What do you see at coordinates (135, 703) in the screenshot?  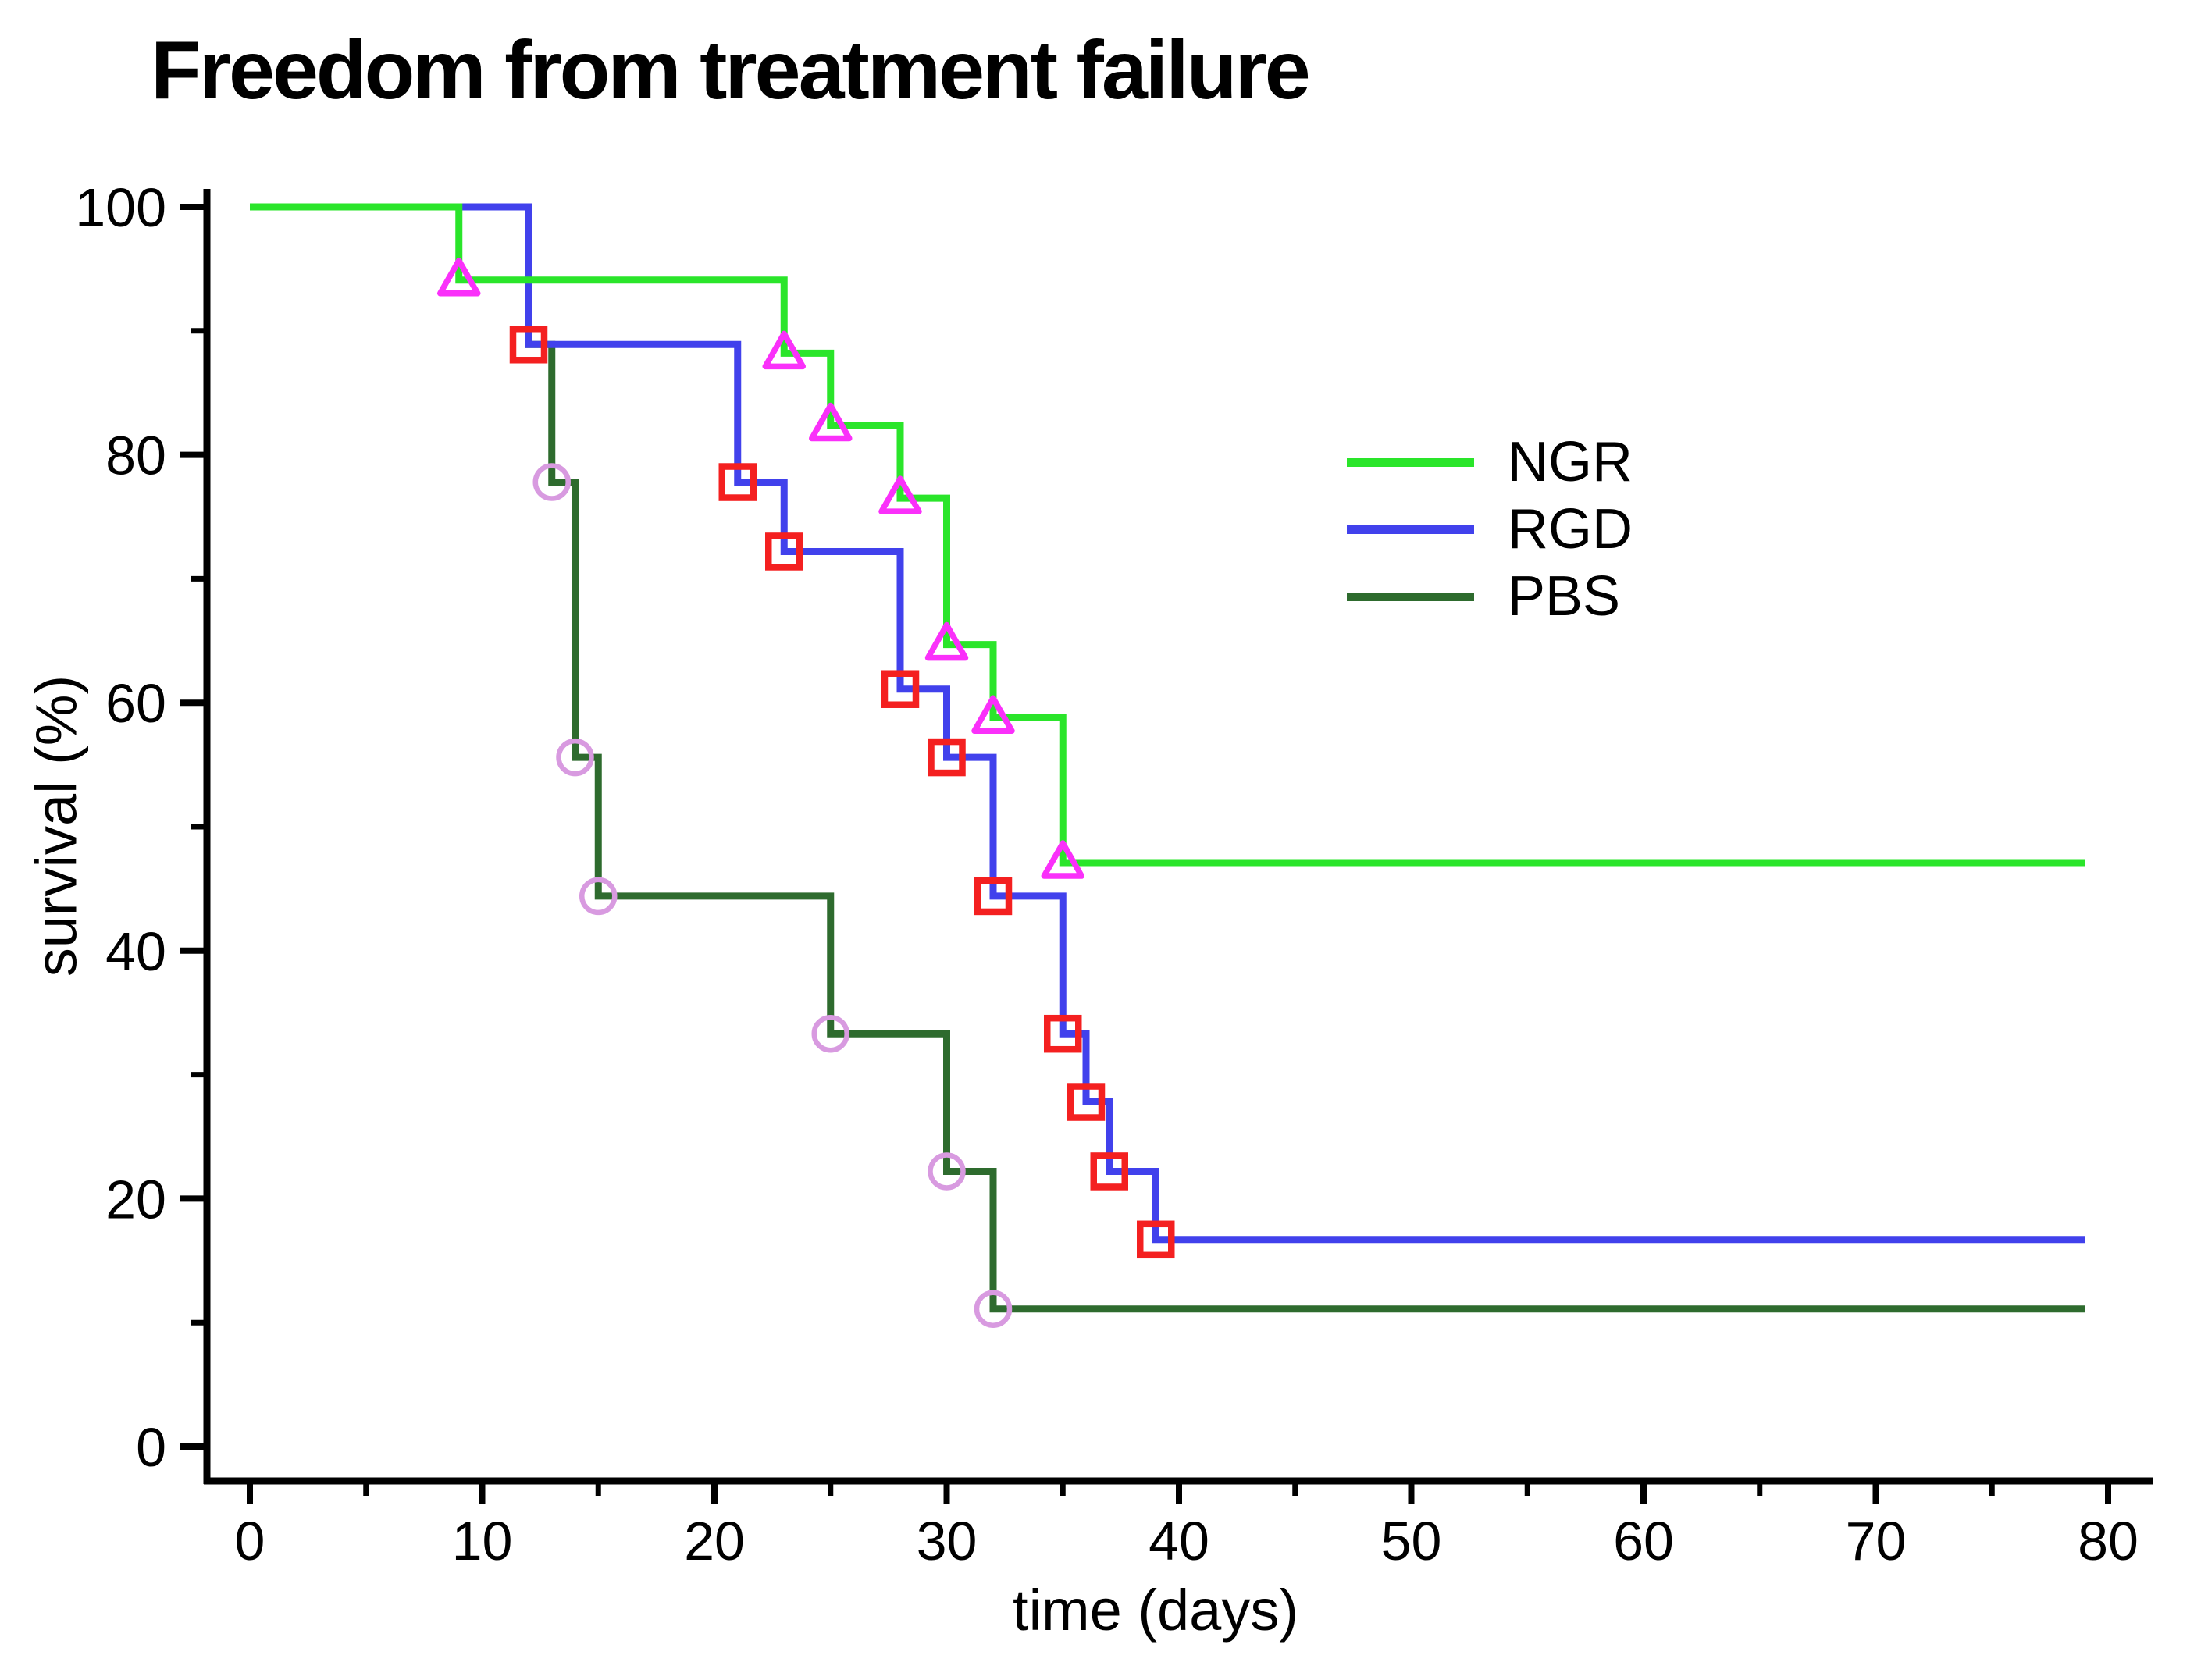 I see `y-axis-tick-label-60: 60` at bounding box center [135, 703].